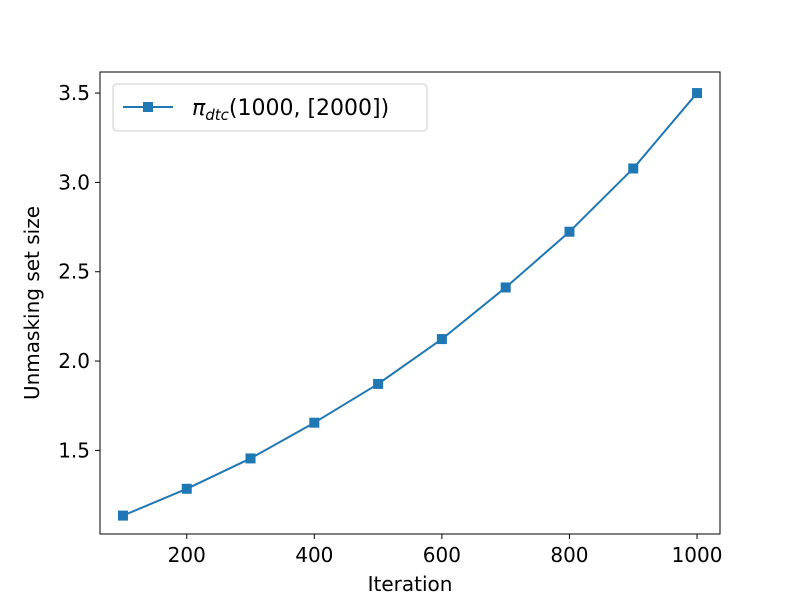  Describe the element at coordinates (187, 555) in the screenshot. I see `x-tick-label: 200` at that location.